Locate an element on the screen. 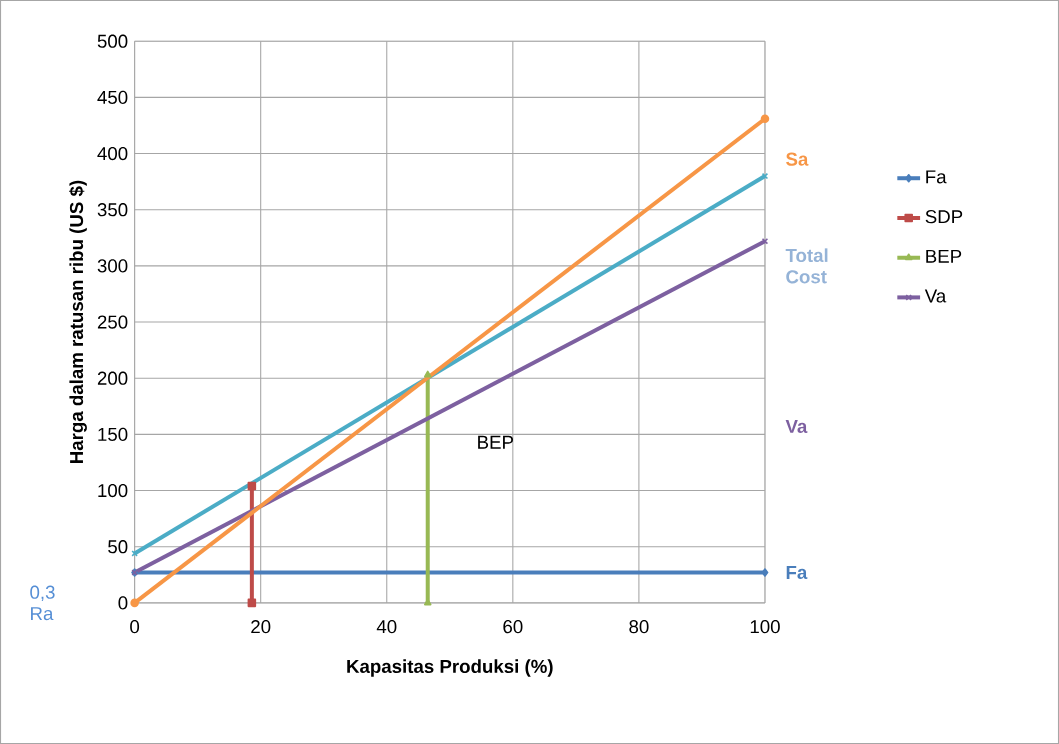  y-tick-label: 0 is located at coordinates (123, 603).